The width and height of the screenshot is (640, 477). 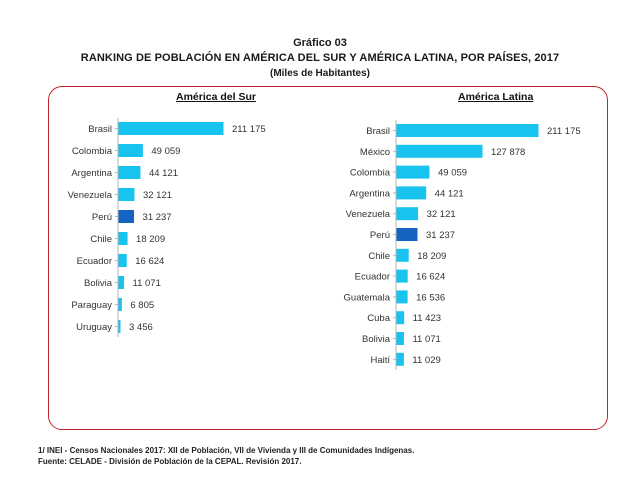 What do you see at coordinates (163, 173) in the screenshot?
I see `sa-argentina-value-label: 44 121` at bounding box center [163, 173].